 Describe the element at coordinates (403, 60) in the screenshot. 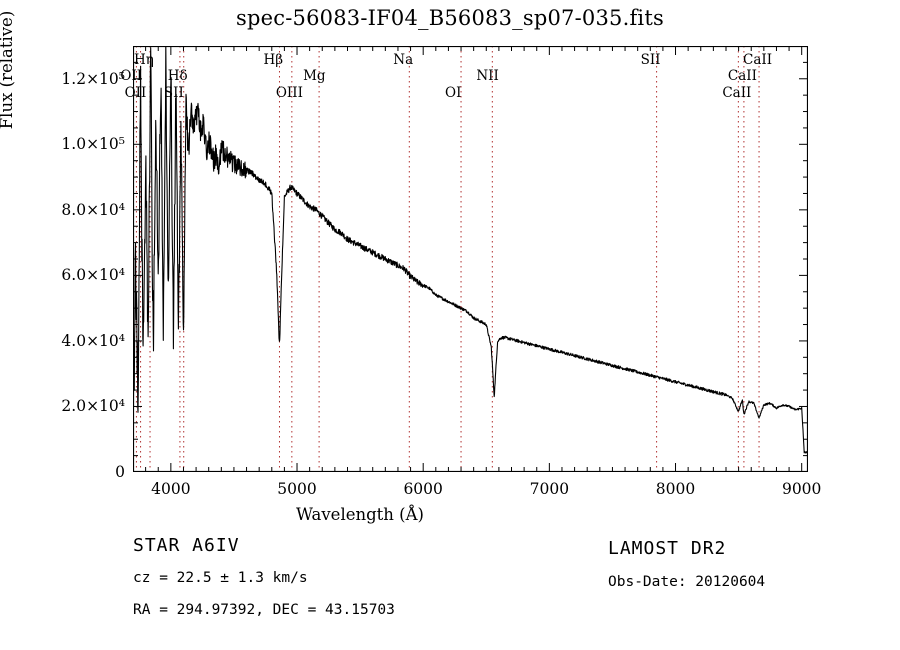

I see `spectral-line-label: Na` at that location.